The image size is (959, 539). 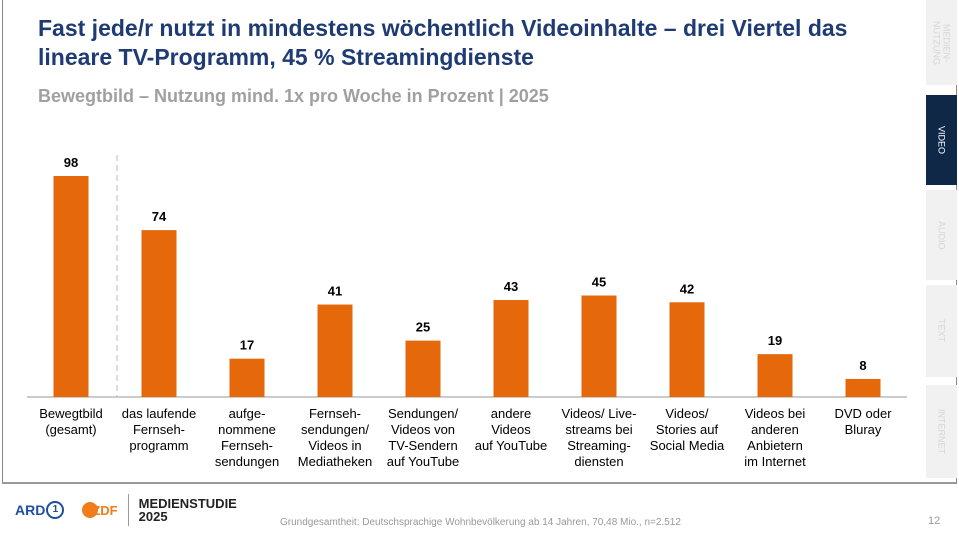 What do you see at coordinates (335, 291) in the screenshot?
I see `data-label: 41` at bounding box center [335, 291].